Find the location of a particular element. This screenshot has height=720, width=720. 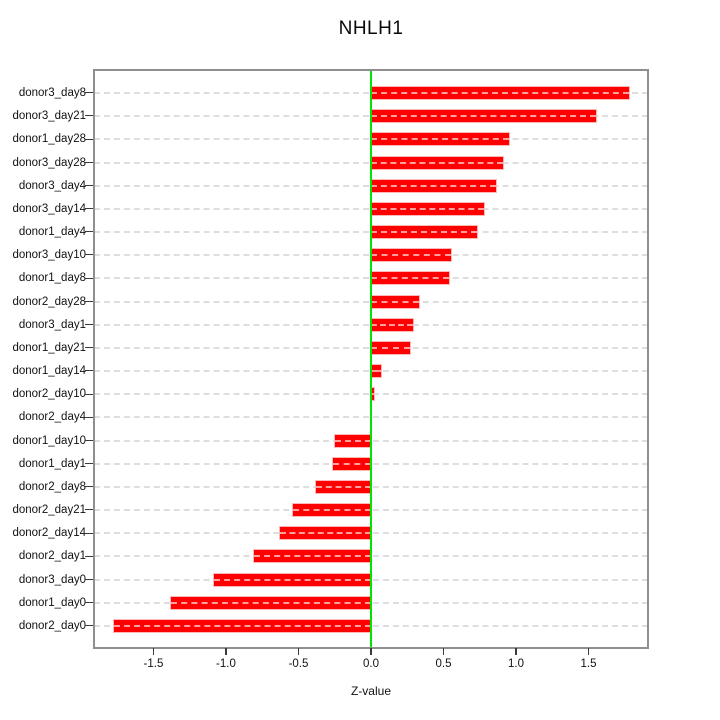

y-label-donor2_day0: donor2_day0 is located at coordinates (52, 626).